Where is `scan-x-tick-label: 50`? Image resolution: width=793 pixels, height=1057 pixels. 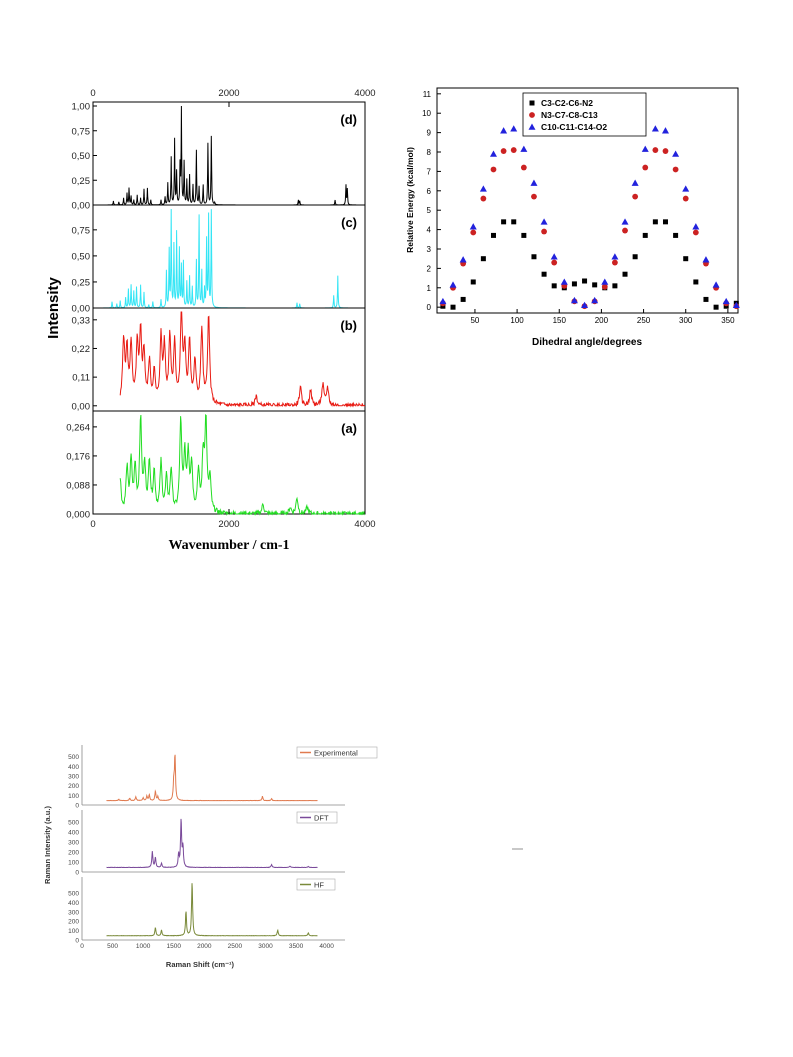 scan-x-tick-label: 50 is located at coordinates (474, 320).